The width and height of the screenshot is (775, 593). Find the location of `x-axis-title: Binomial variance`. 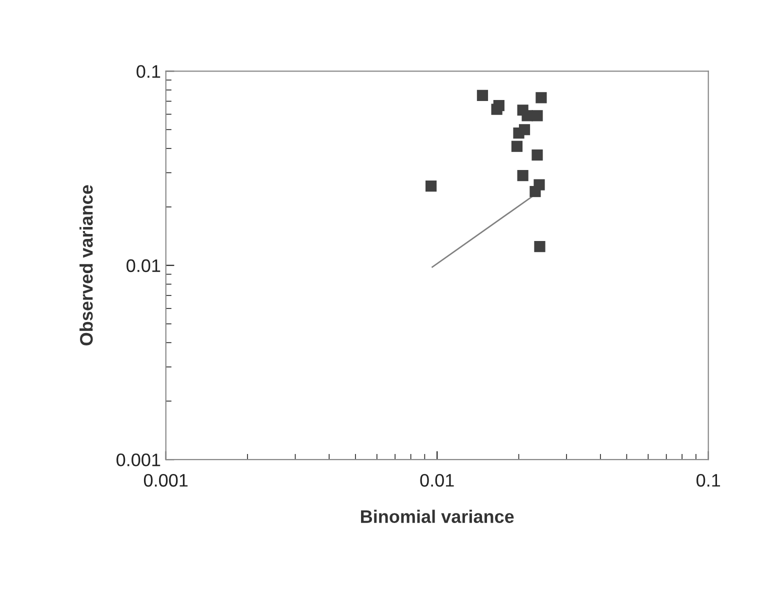

x-axis-title: Binomial variance is located at coordinates (437, 516).